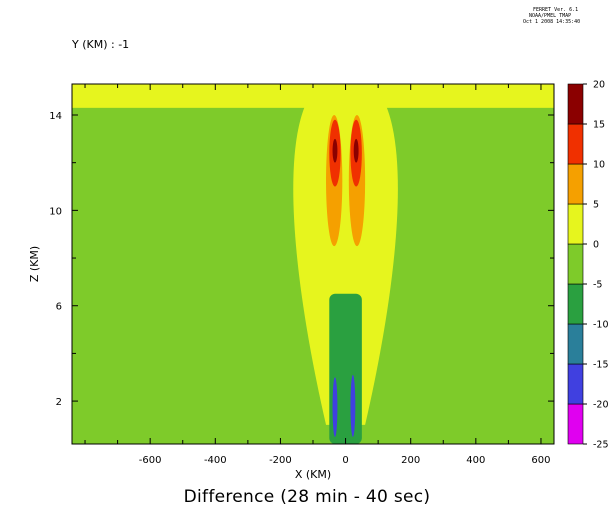 The width and height of the screenshot is (614, 530). Describe the element at coordinates (150, 460) in the screenshot. I see `x-tick-label: -600` at that location.